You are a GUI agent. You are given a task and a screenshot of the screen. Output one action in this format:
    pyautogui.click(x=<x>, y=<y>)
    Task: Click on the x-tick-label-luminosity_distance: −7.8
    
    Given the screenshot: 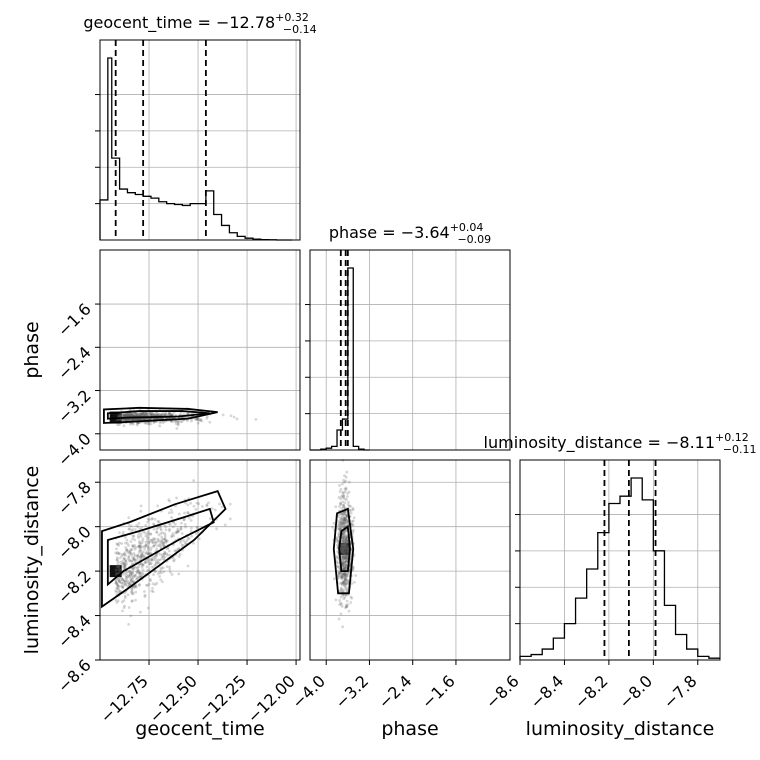 What is the action you would take?
    pyautogui.click(x=680, y=691)
    